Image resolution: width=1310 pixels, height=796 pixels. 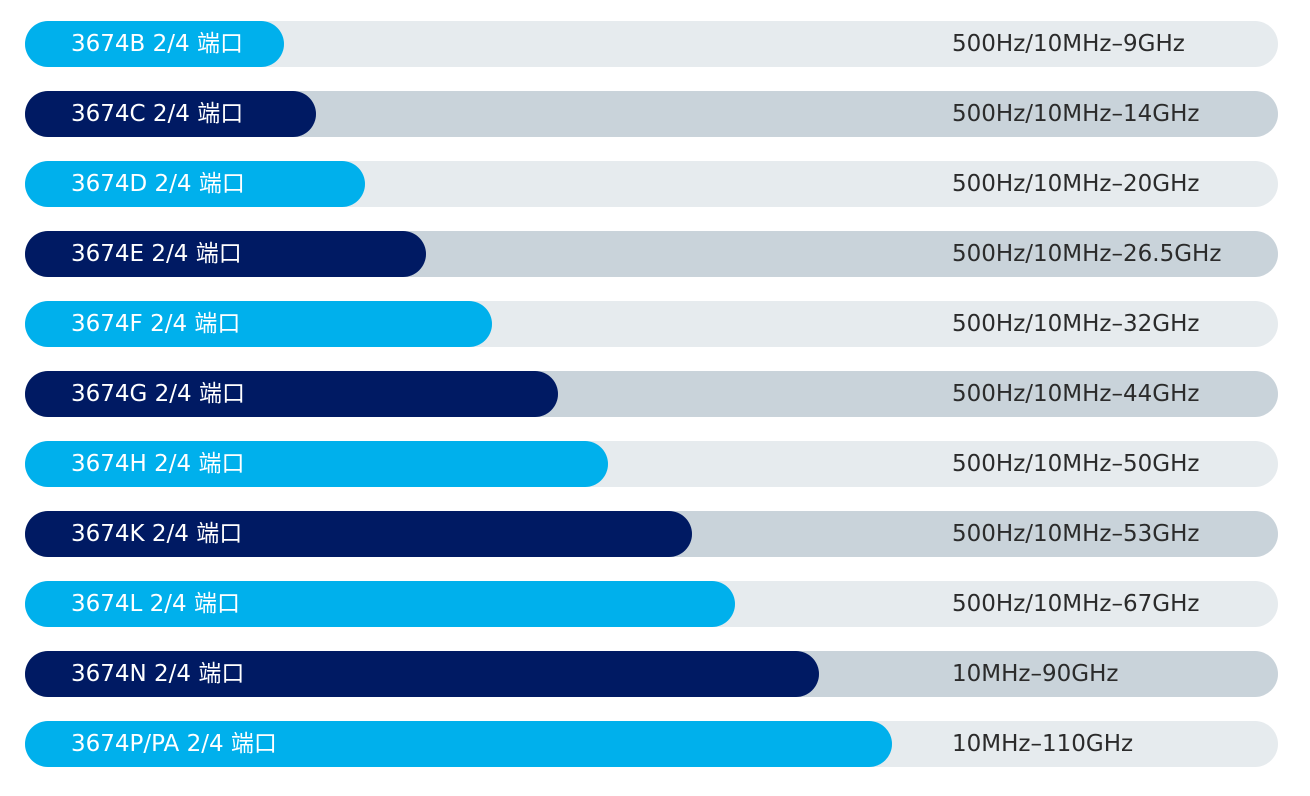 I want to click on bar-label: 3674H 2/4 端口, so click(x=158, y=464).